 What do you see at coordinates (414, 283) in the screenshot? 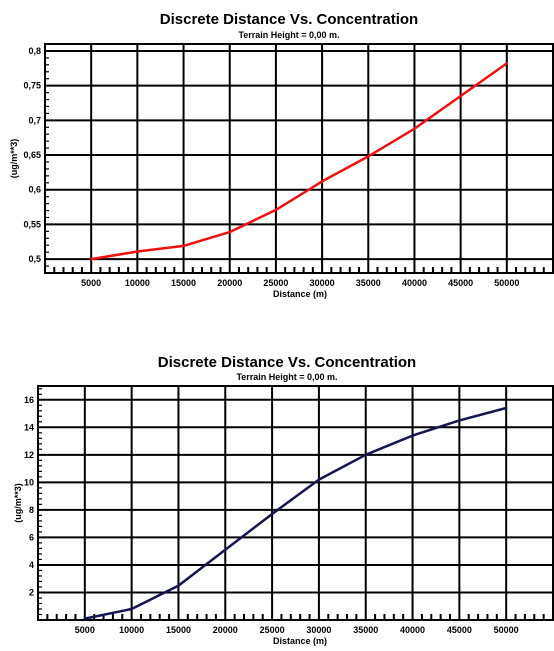
I see `chart-top-x-tick-label: 40000` at bounding box center [414, 283].